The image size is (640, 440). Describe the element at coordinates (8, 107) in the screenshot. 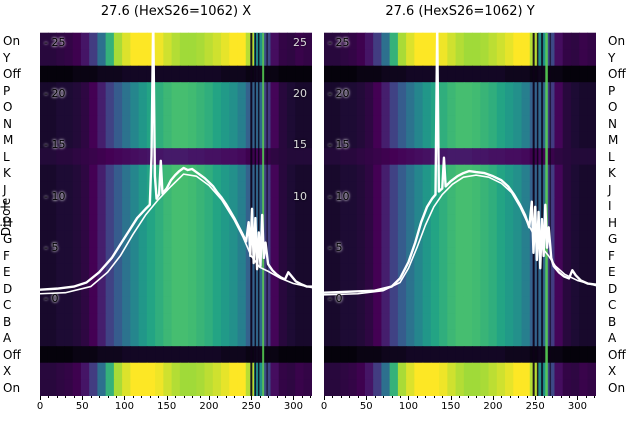

I see `row-label-o-4: O` at that location.